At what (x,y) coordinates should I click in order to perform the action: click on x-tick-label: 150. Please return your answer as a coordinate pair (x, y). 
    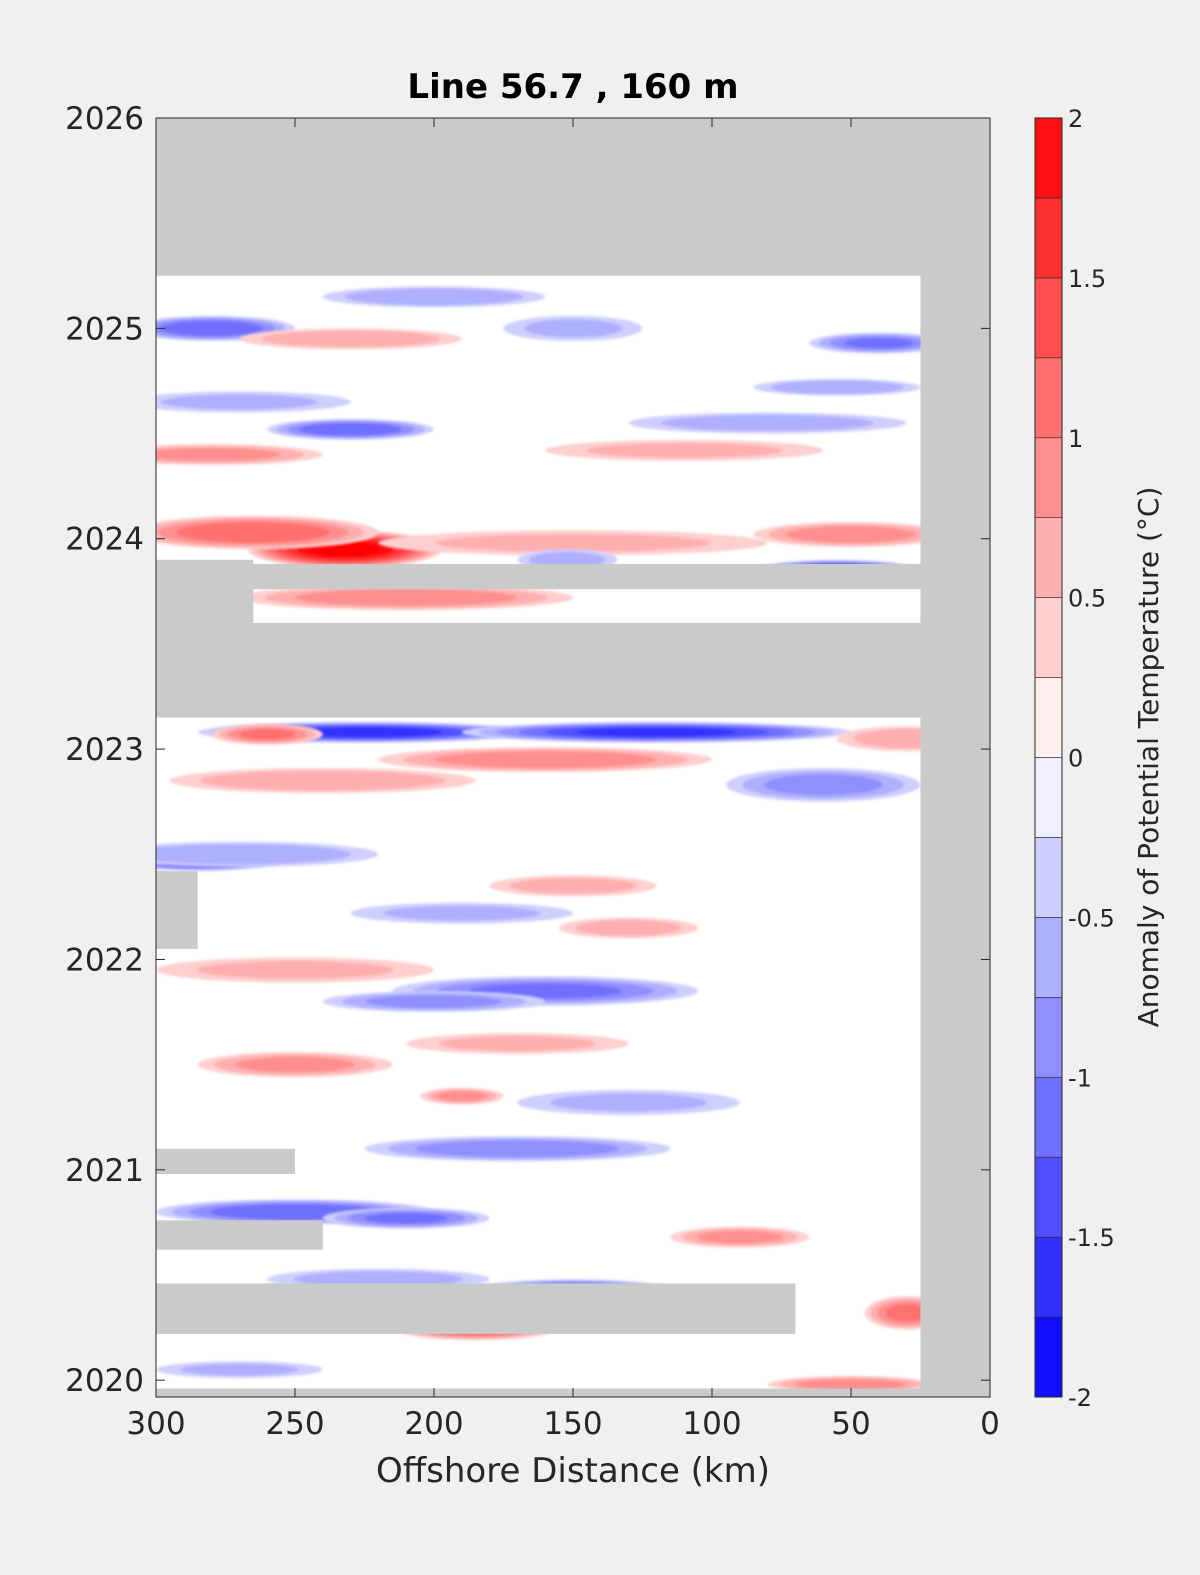
    Looking at the image, I should click on (572, 1424).